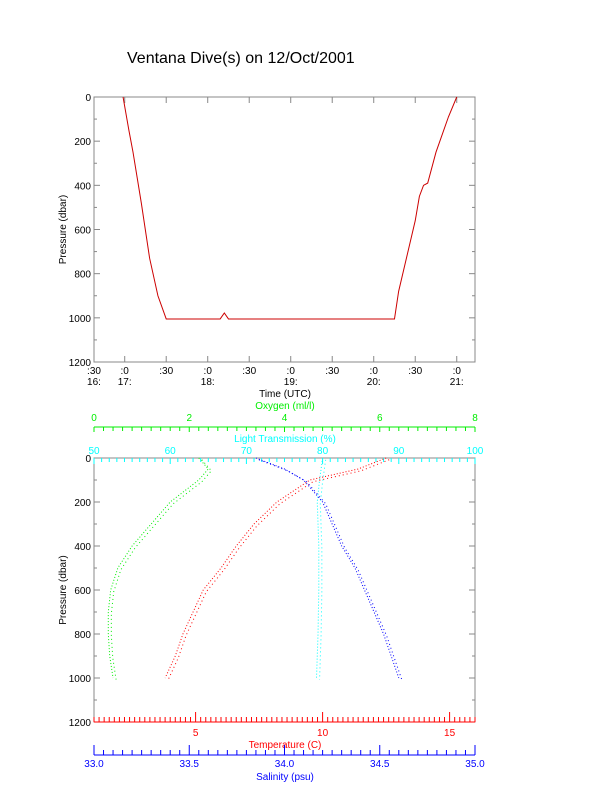  What do you see at coordinates (171, 451) in the screenshot?
I see `axis-tick-label: 60` at bounding box center [171, 451].